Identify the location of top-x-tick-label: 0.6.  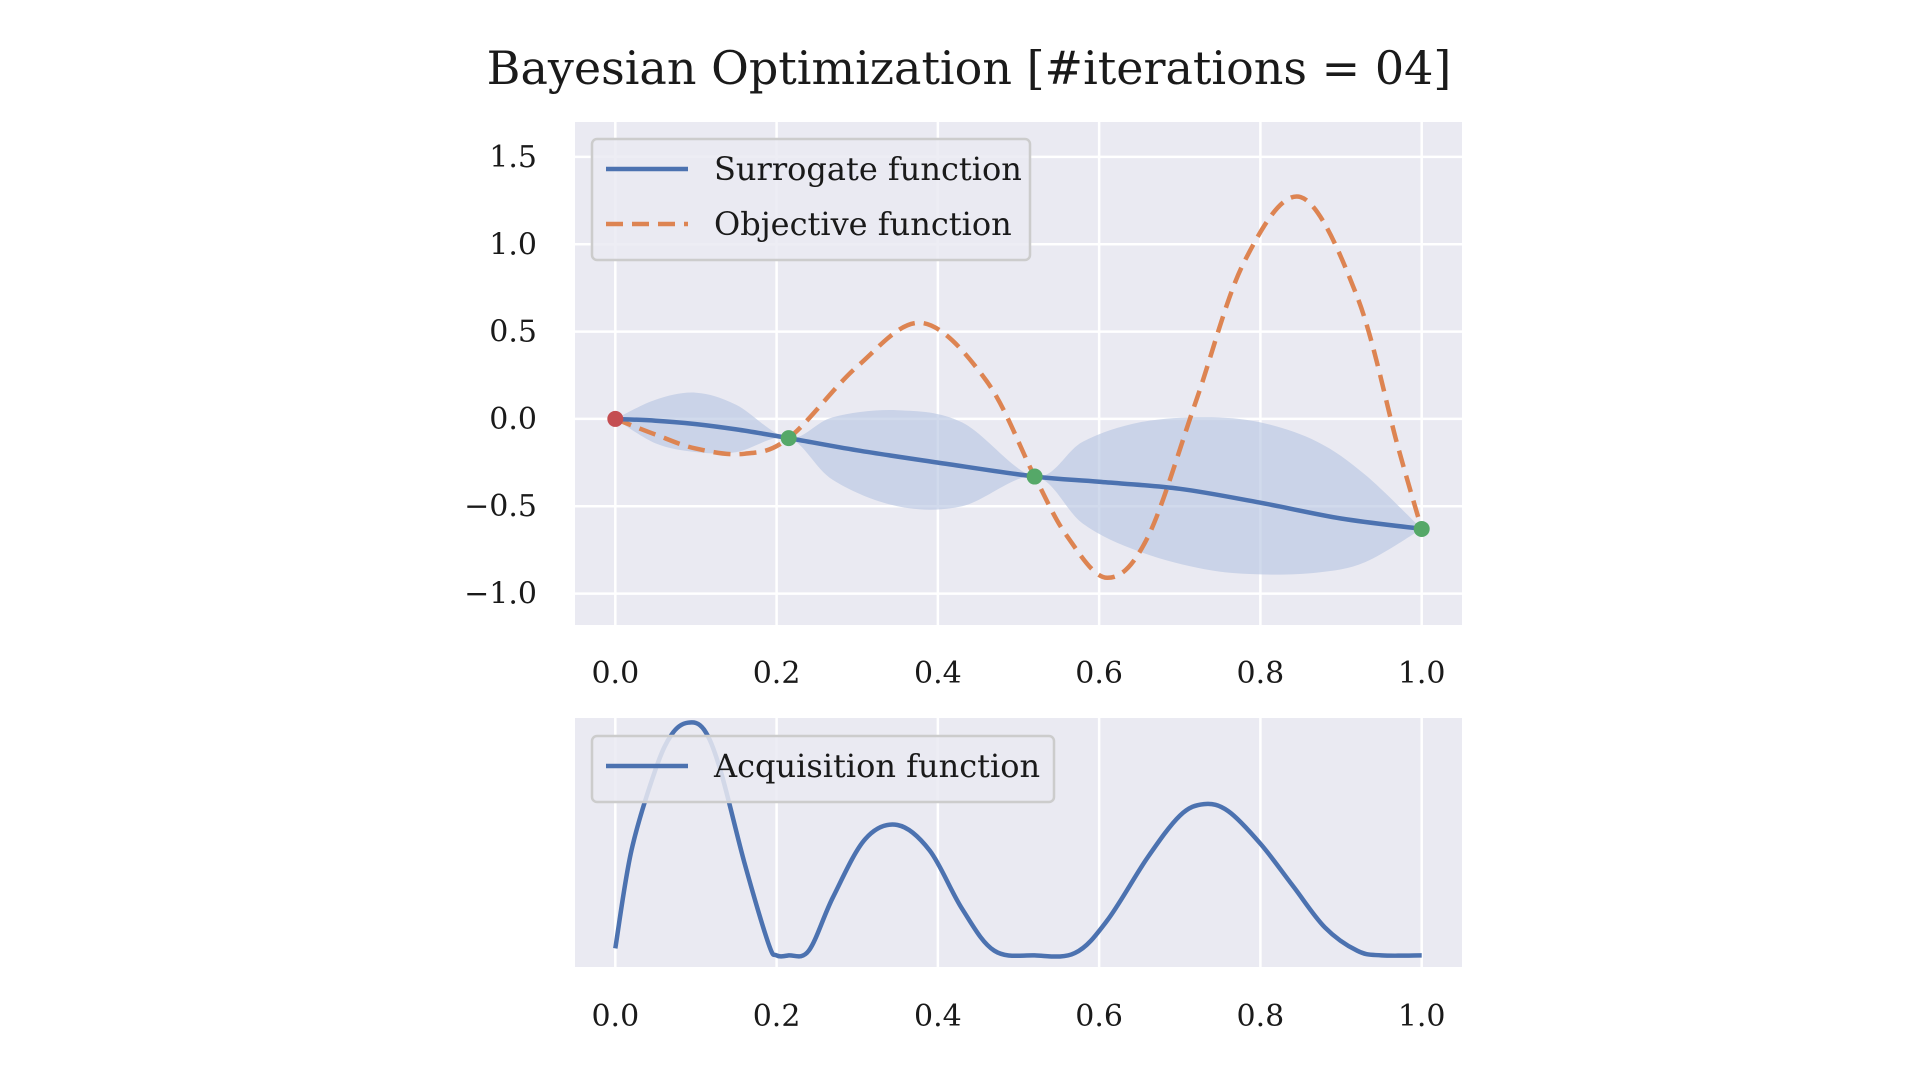
(1099, 673).